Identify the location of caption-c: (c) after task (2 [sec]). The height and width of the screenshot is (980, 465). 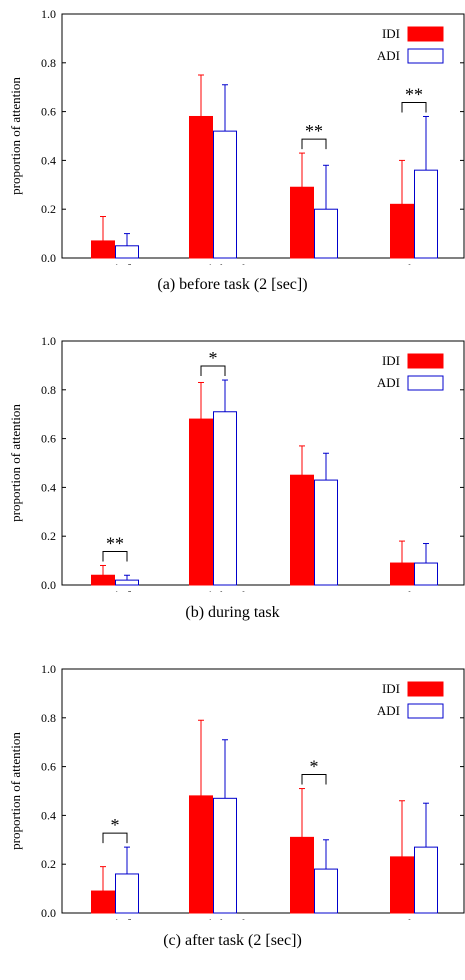
(232, 940).